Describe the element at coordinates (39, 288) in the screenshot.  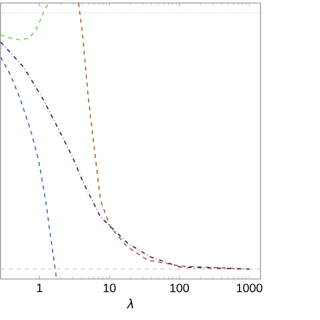
I see `x-tick-label: 1` at that location.